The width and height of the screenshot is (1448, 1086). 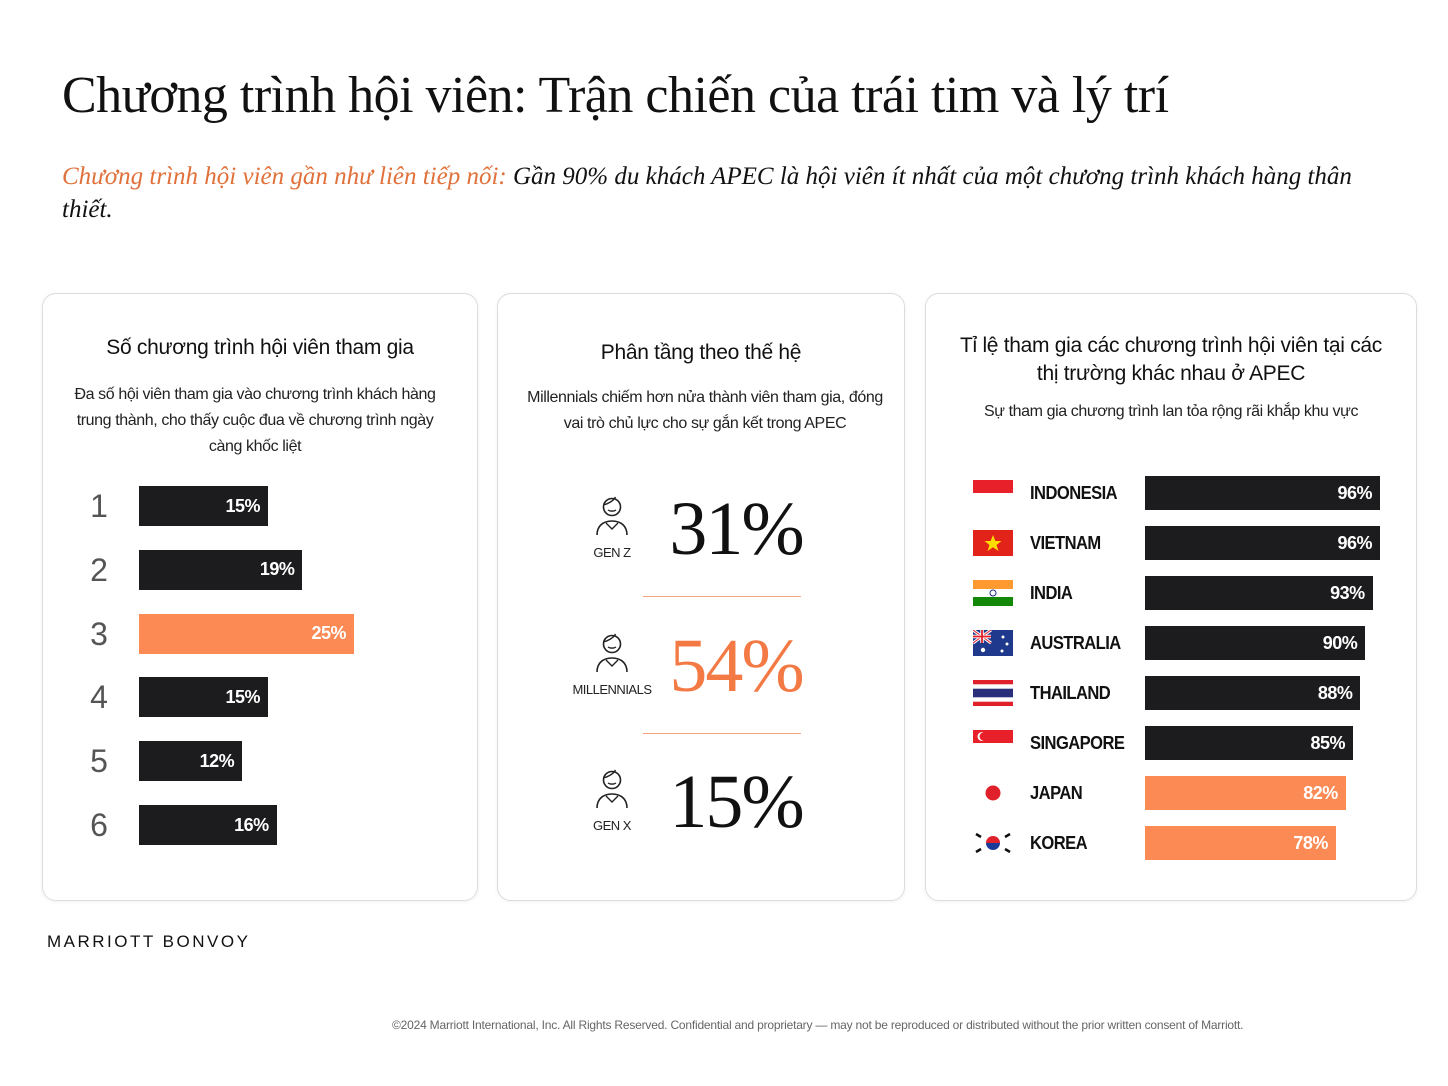 I want to click on value-label: 85%, so click(x=1328, y=742).